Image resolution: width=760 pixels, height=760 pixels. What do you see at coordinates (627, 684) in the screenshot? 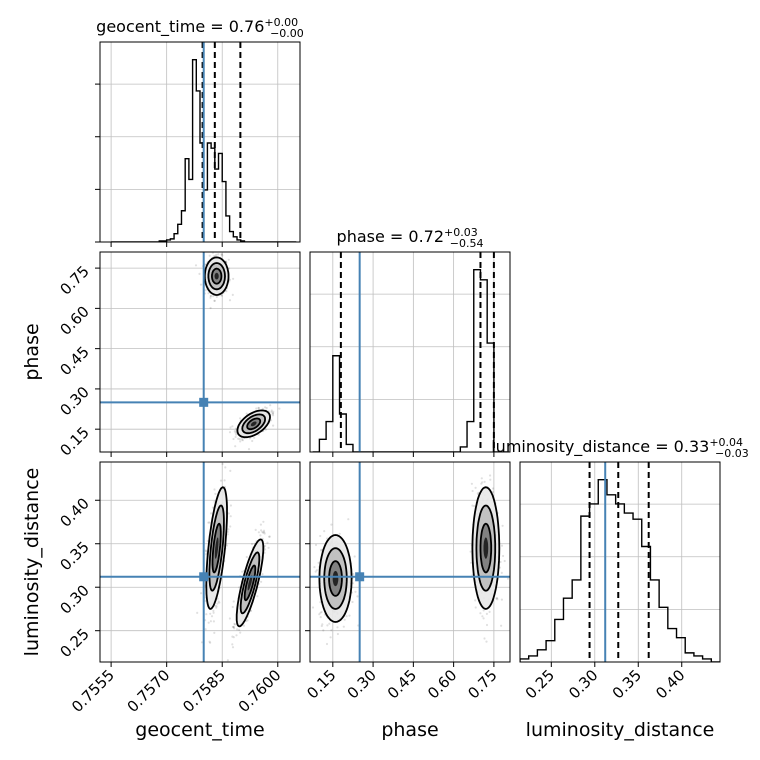
I see `x-tick-label: 0.35` at bounding box center [627, 684].